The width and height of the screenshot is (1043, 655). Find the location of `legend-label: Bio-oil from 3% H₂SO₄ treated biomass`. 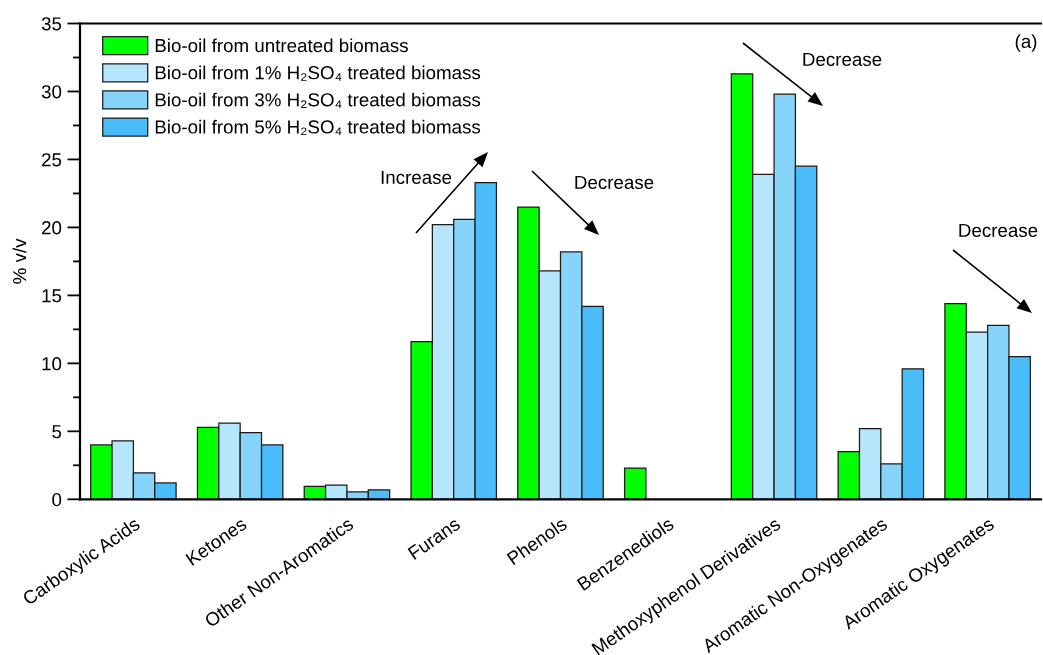

legend-label: Bio-oil from 3% H₂SO₄ treated biomass is located at coordinates (318, 100).